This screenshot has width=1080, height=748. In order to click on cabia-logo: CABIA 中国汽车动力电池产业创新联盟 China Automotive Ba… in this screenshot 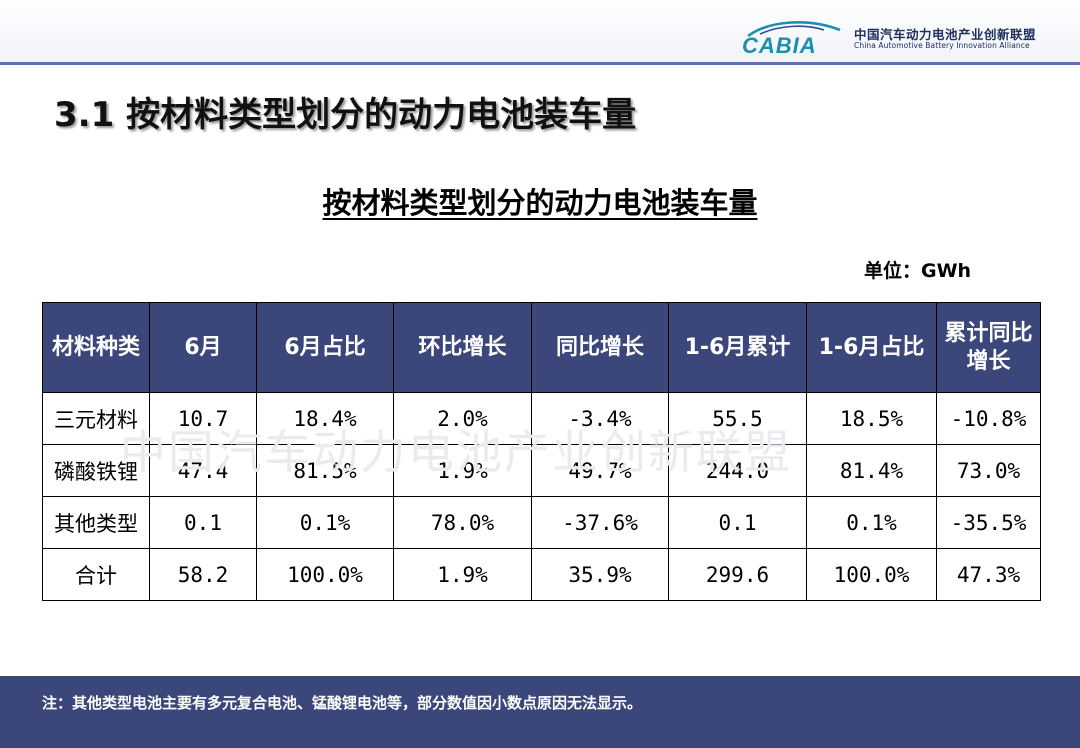, I will do `click(890, 36)`.